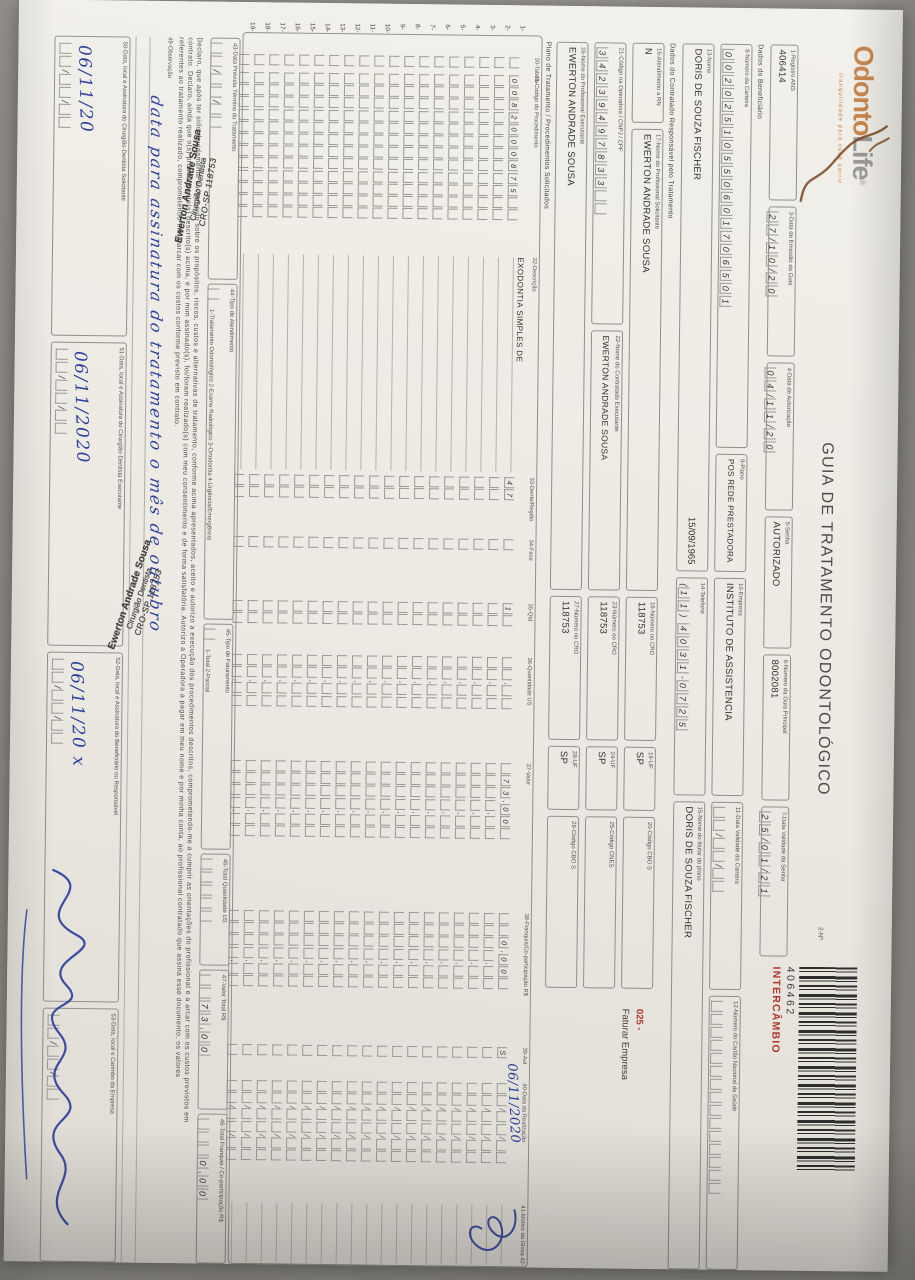  Describe the element at coordinates (234, 97) in the screenshot. I see `field-label: 43-Data Prevista Término do Tratamento` at that location.